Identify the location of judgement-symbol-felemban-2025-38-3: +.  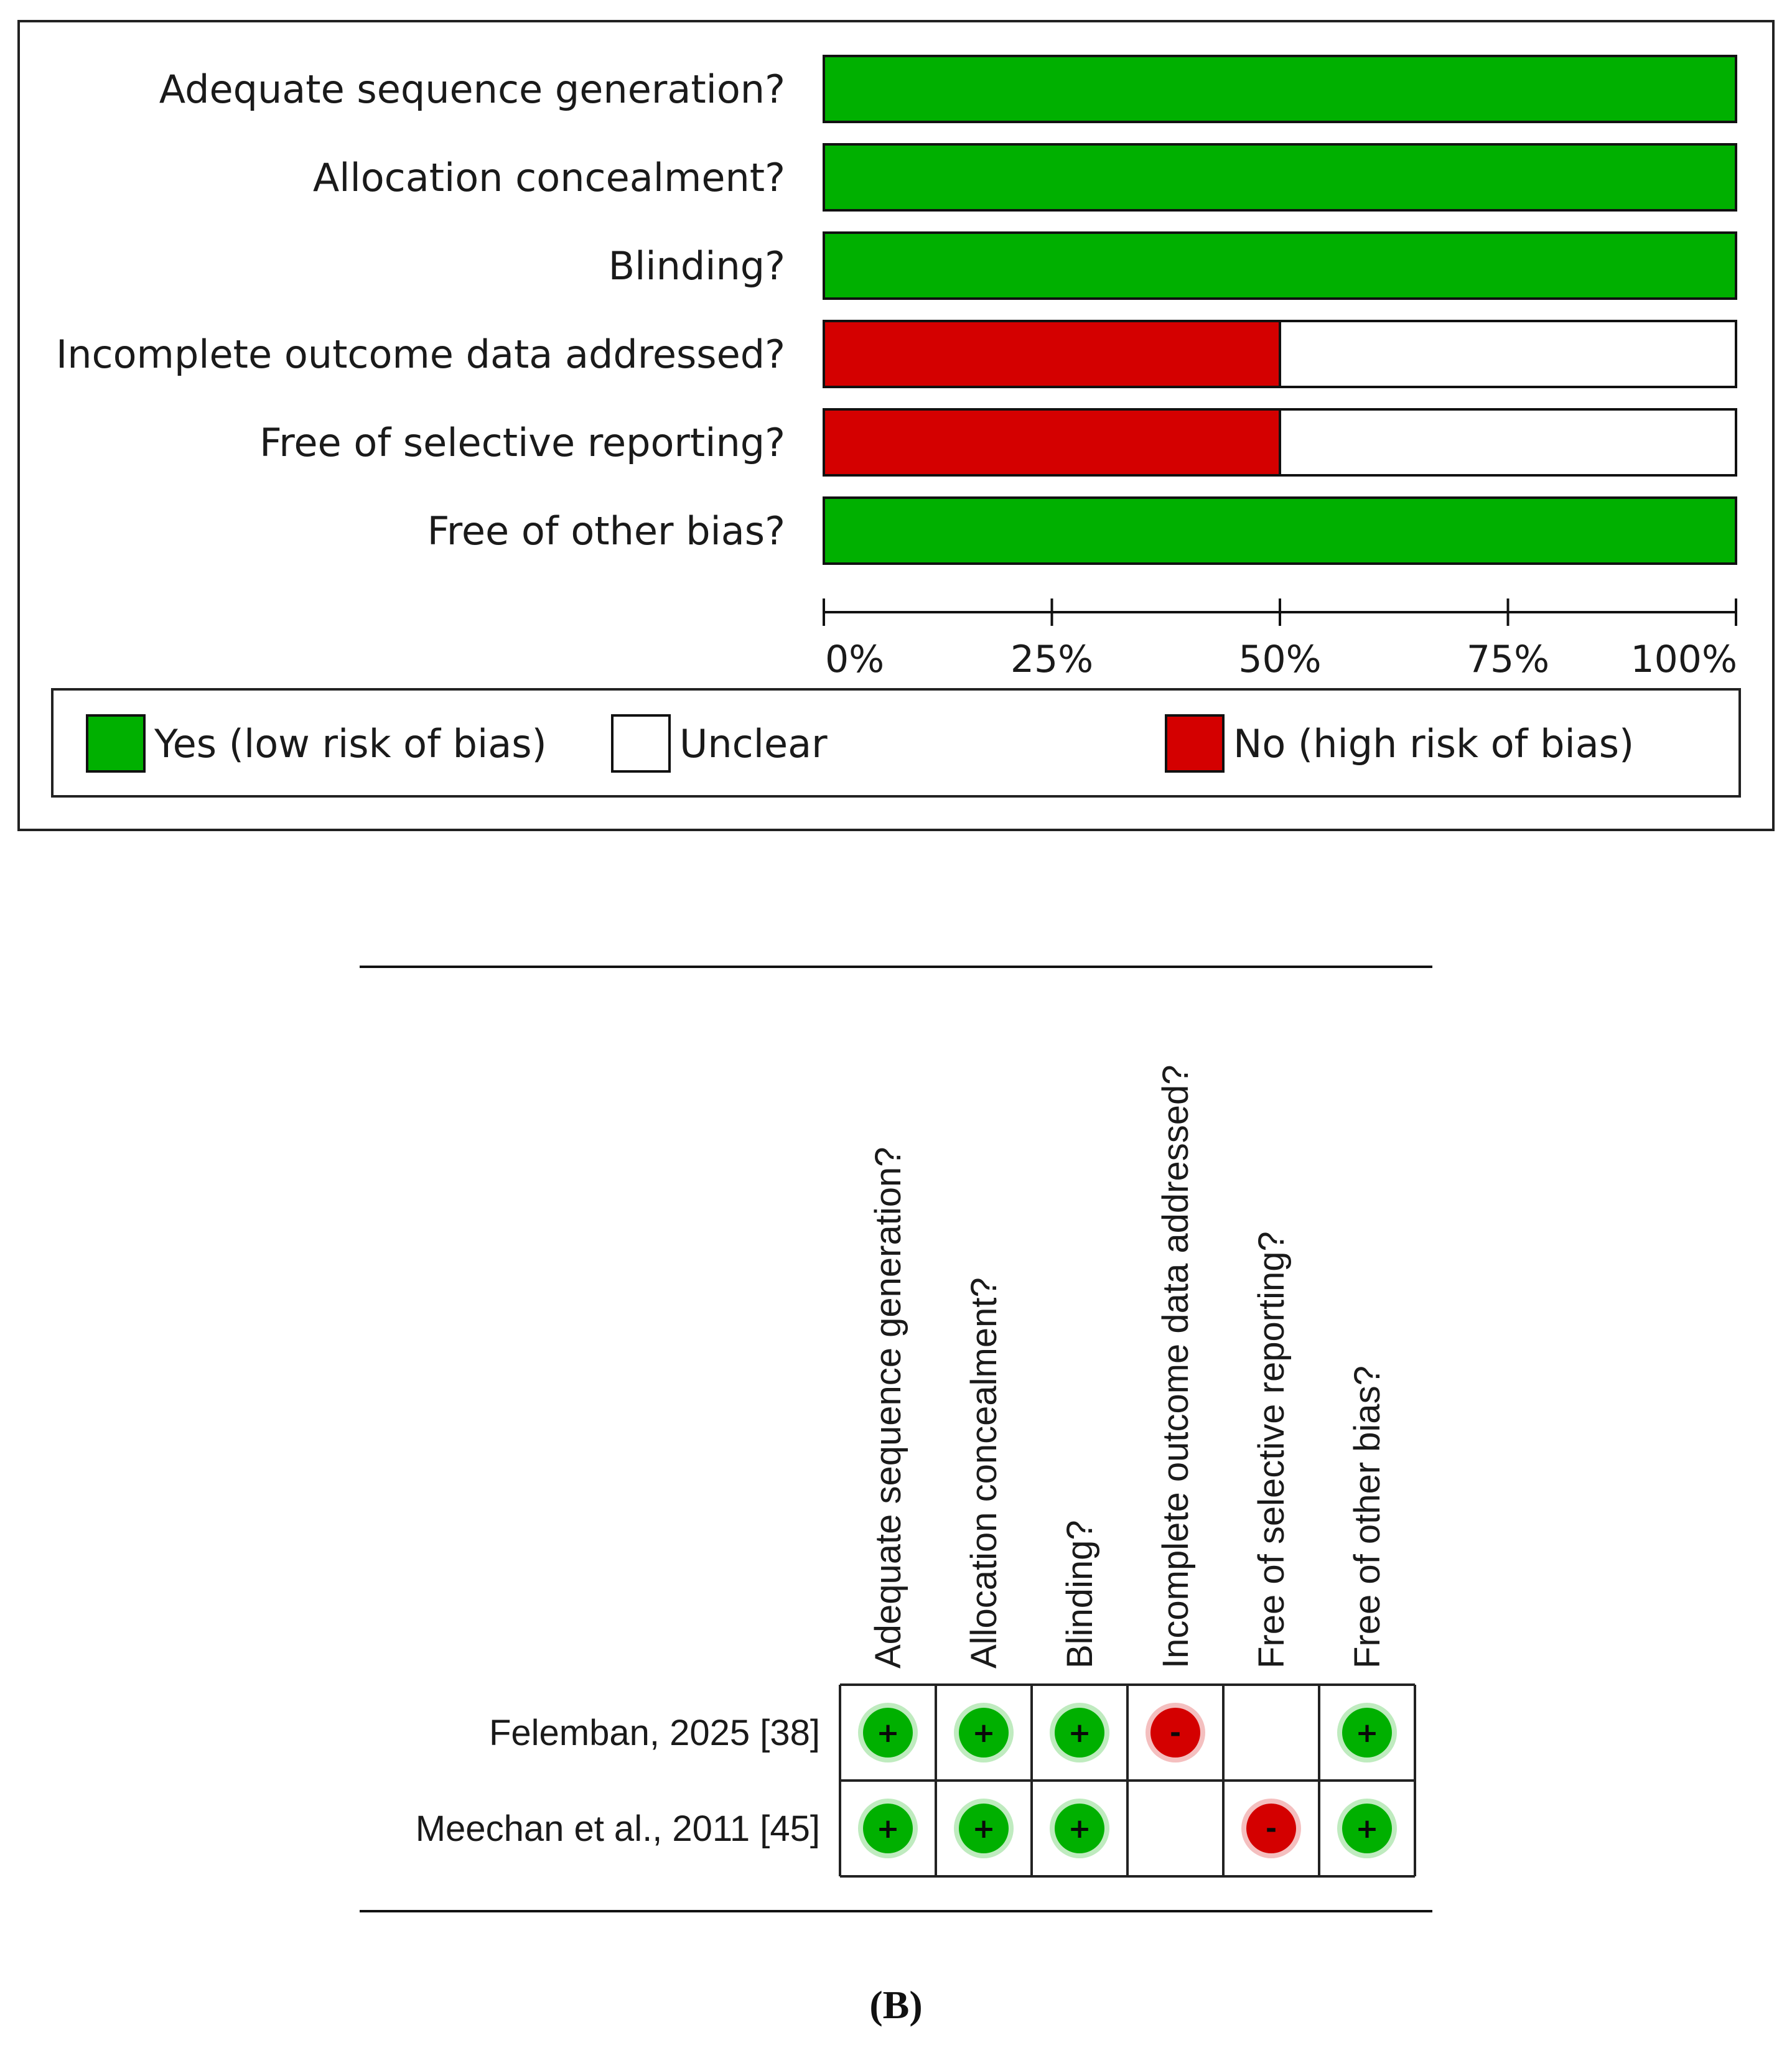
(1080, 1733).